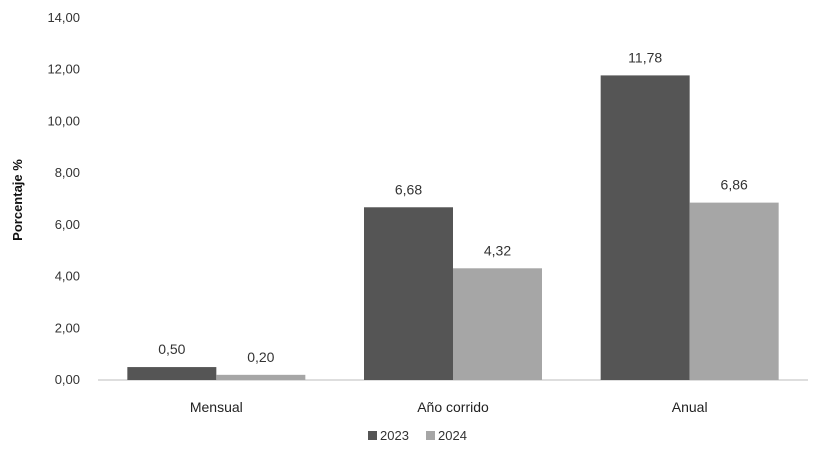  Describe the element at coordinates (63, 17) in the screenshot. I see `y-tick-label: 14,00` at that location.